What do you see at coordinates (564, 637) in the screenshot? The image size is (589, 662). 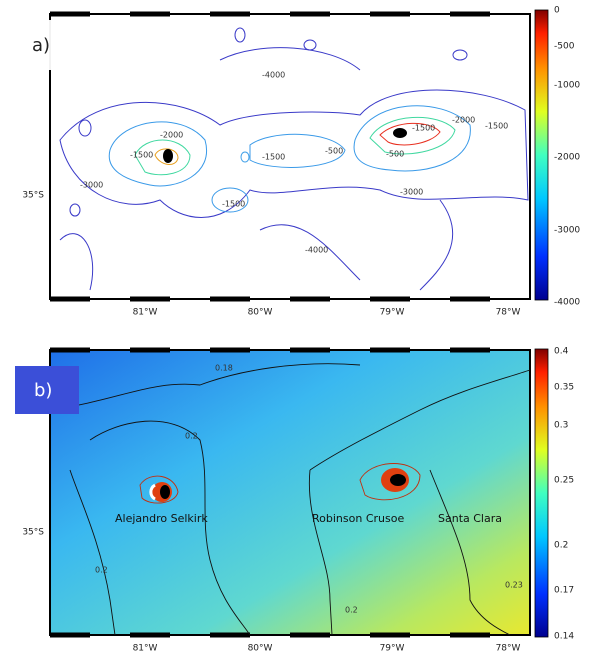 I see `colorbar-tick-label: 0.14` at bounding box center [564, 637].